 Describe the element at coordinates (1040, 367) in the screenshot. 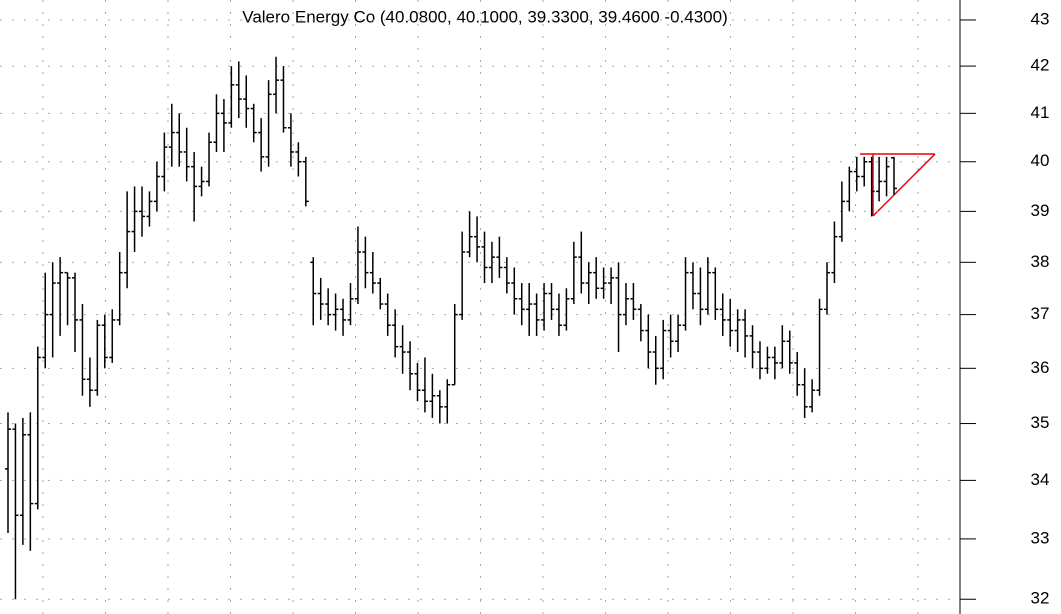

I see `y-tick-label: 36` at that location.